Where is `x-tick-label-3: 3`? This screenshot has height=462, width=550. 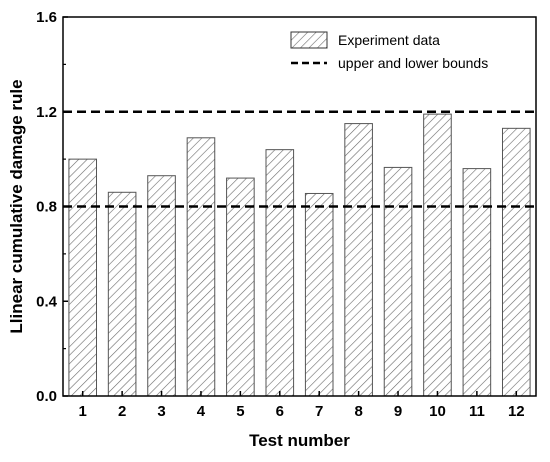 x-tick-label-3: 3 is located at coordinates (161, 411).